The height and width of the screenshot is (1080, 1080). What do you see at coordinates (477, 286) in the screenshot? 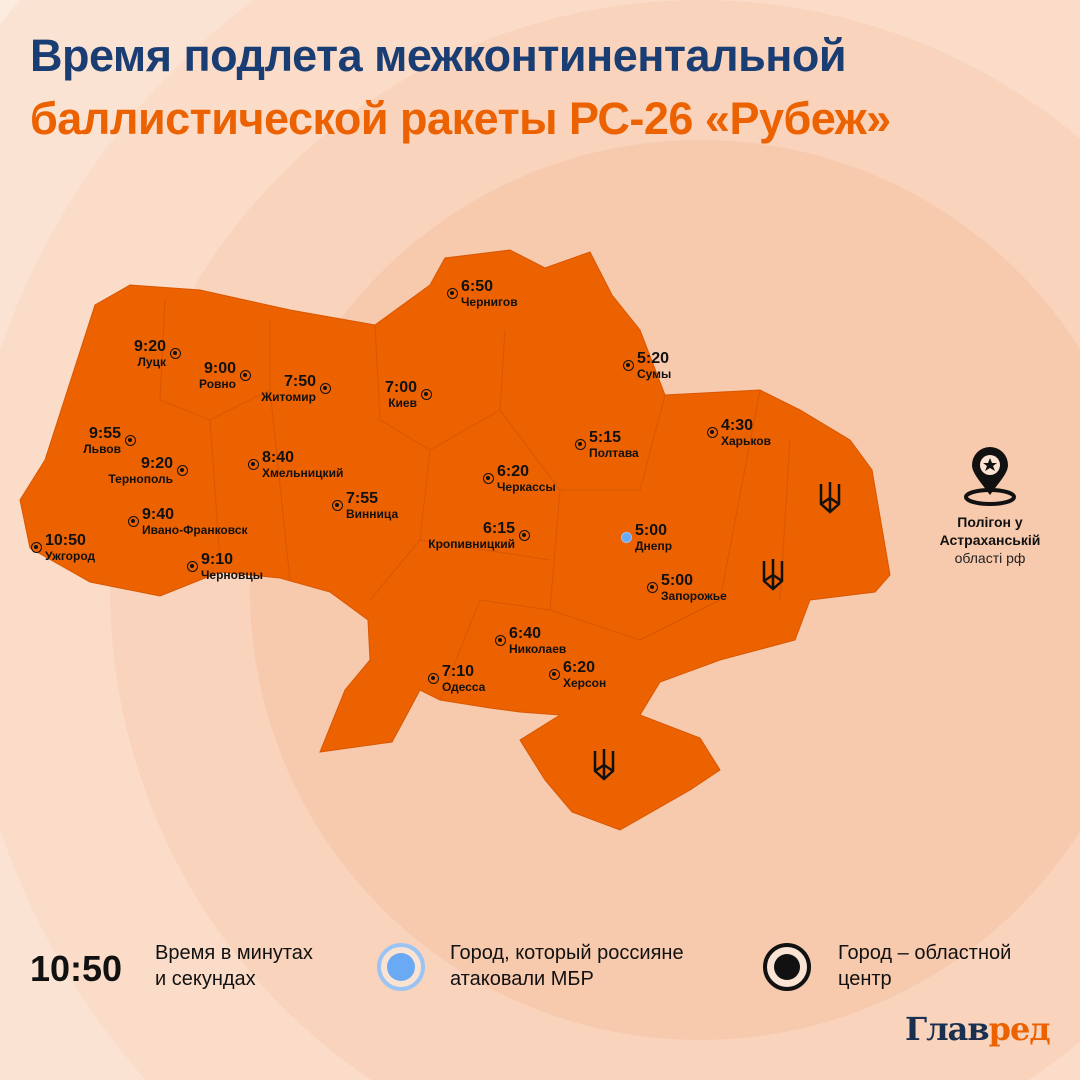
I see `flight-time: 6:50` at bounding box center [477, 286].